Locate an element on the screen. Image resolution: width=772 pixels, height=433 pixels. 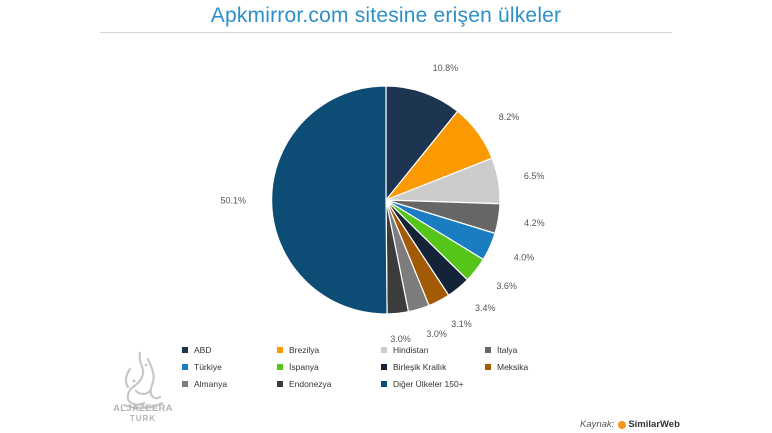
logo-line1: ALJAZEERA is located at coordinates (143, 408).